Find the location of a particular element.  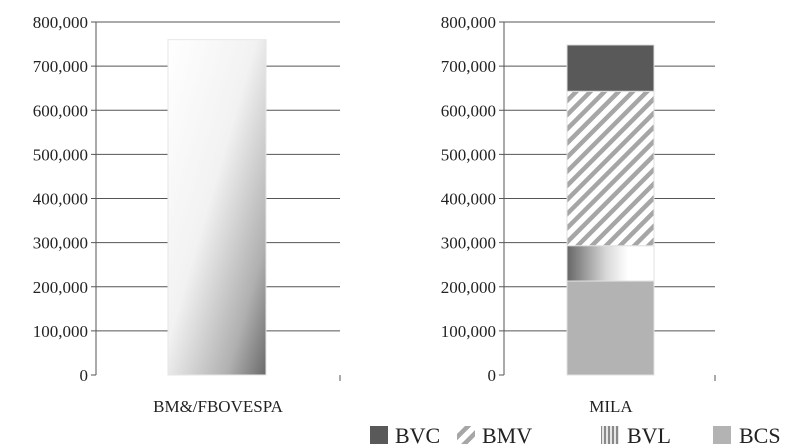

mila-category-label: MILA is located at coordinates (611, 406).